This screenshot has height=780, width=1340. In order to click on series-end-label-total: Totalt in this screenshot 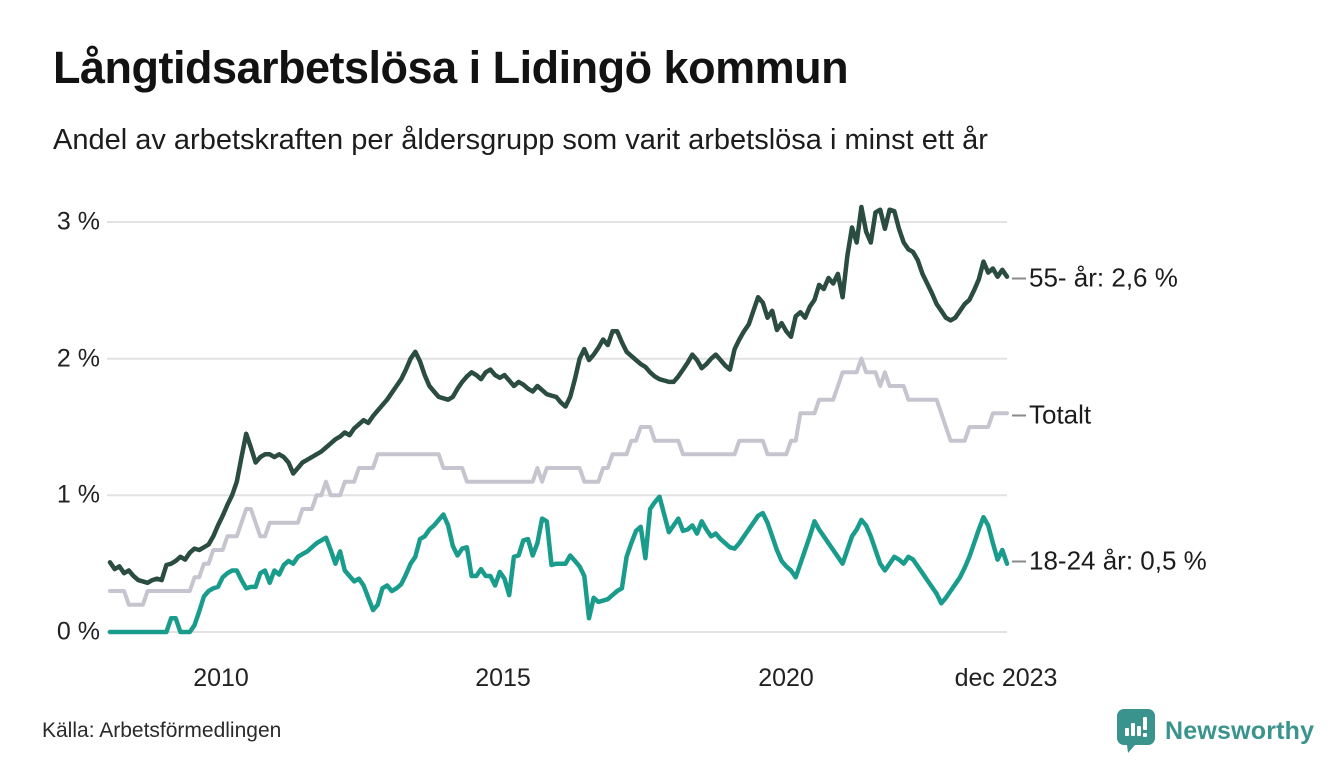, I will do `click(1051, 415)`.